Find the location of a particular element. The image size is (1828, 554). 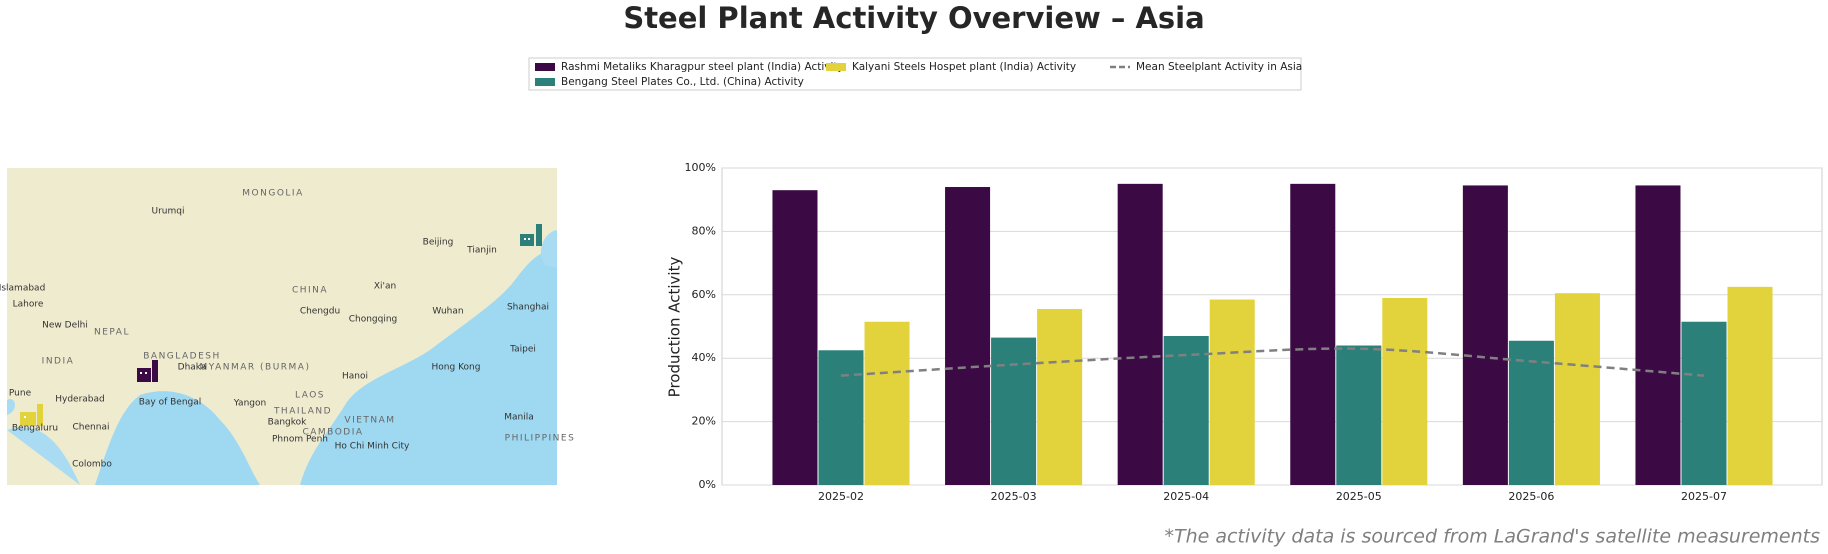

map-label: PHILIPPINES is located at coordinates (540, 439).